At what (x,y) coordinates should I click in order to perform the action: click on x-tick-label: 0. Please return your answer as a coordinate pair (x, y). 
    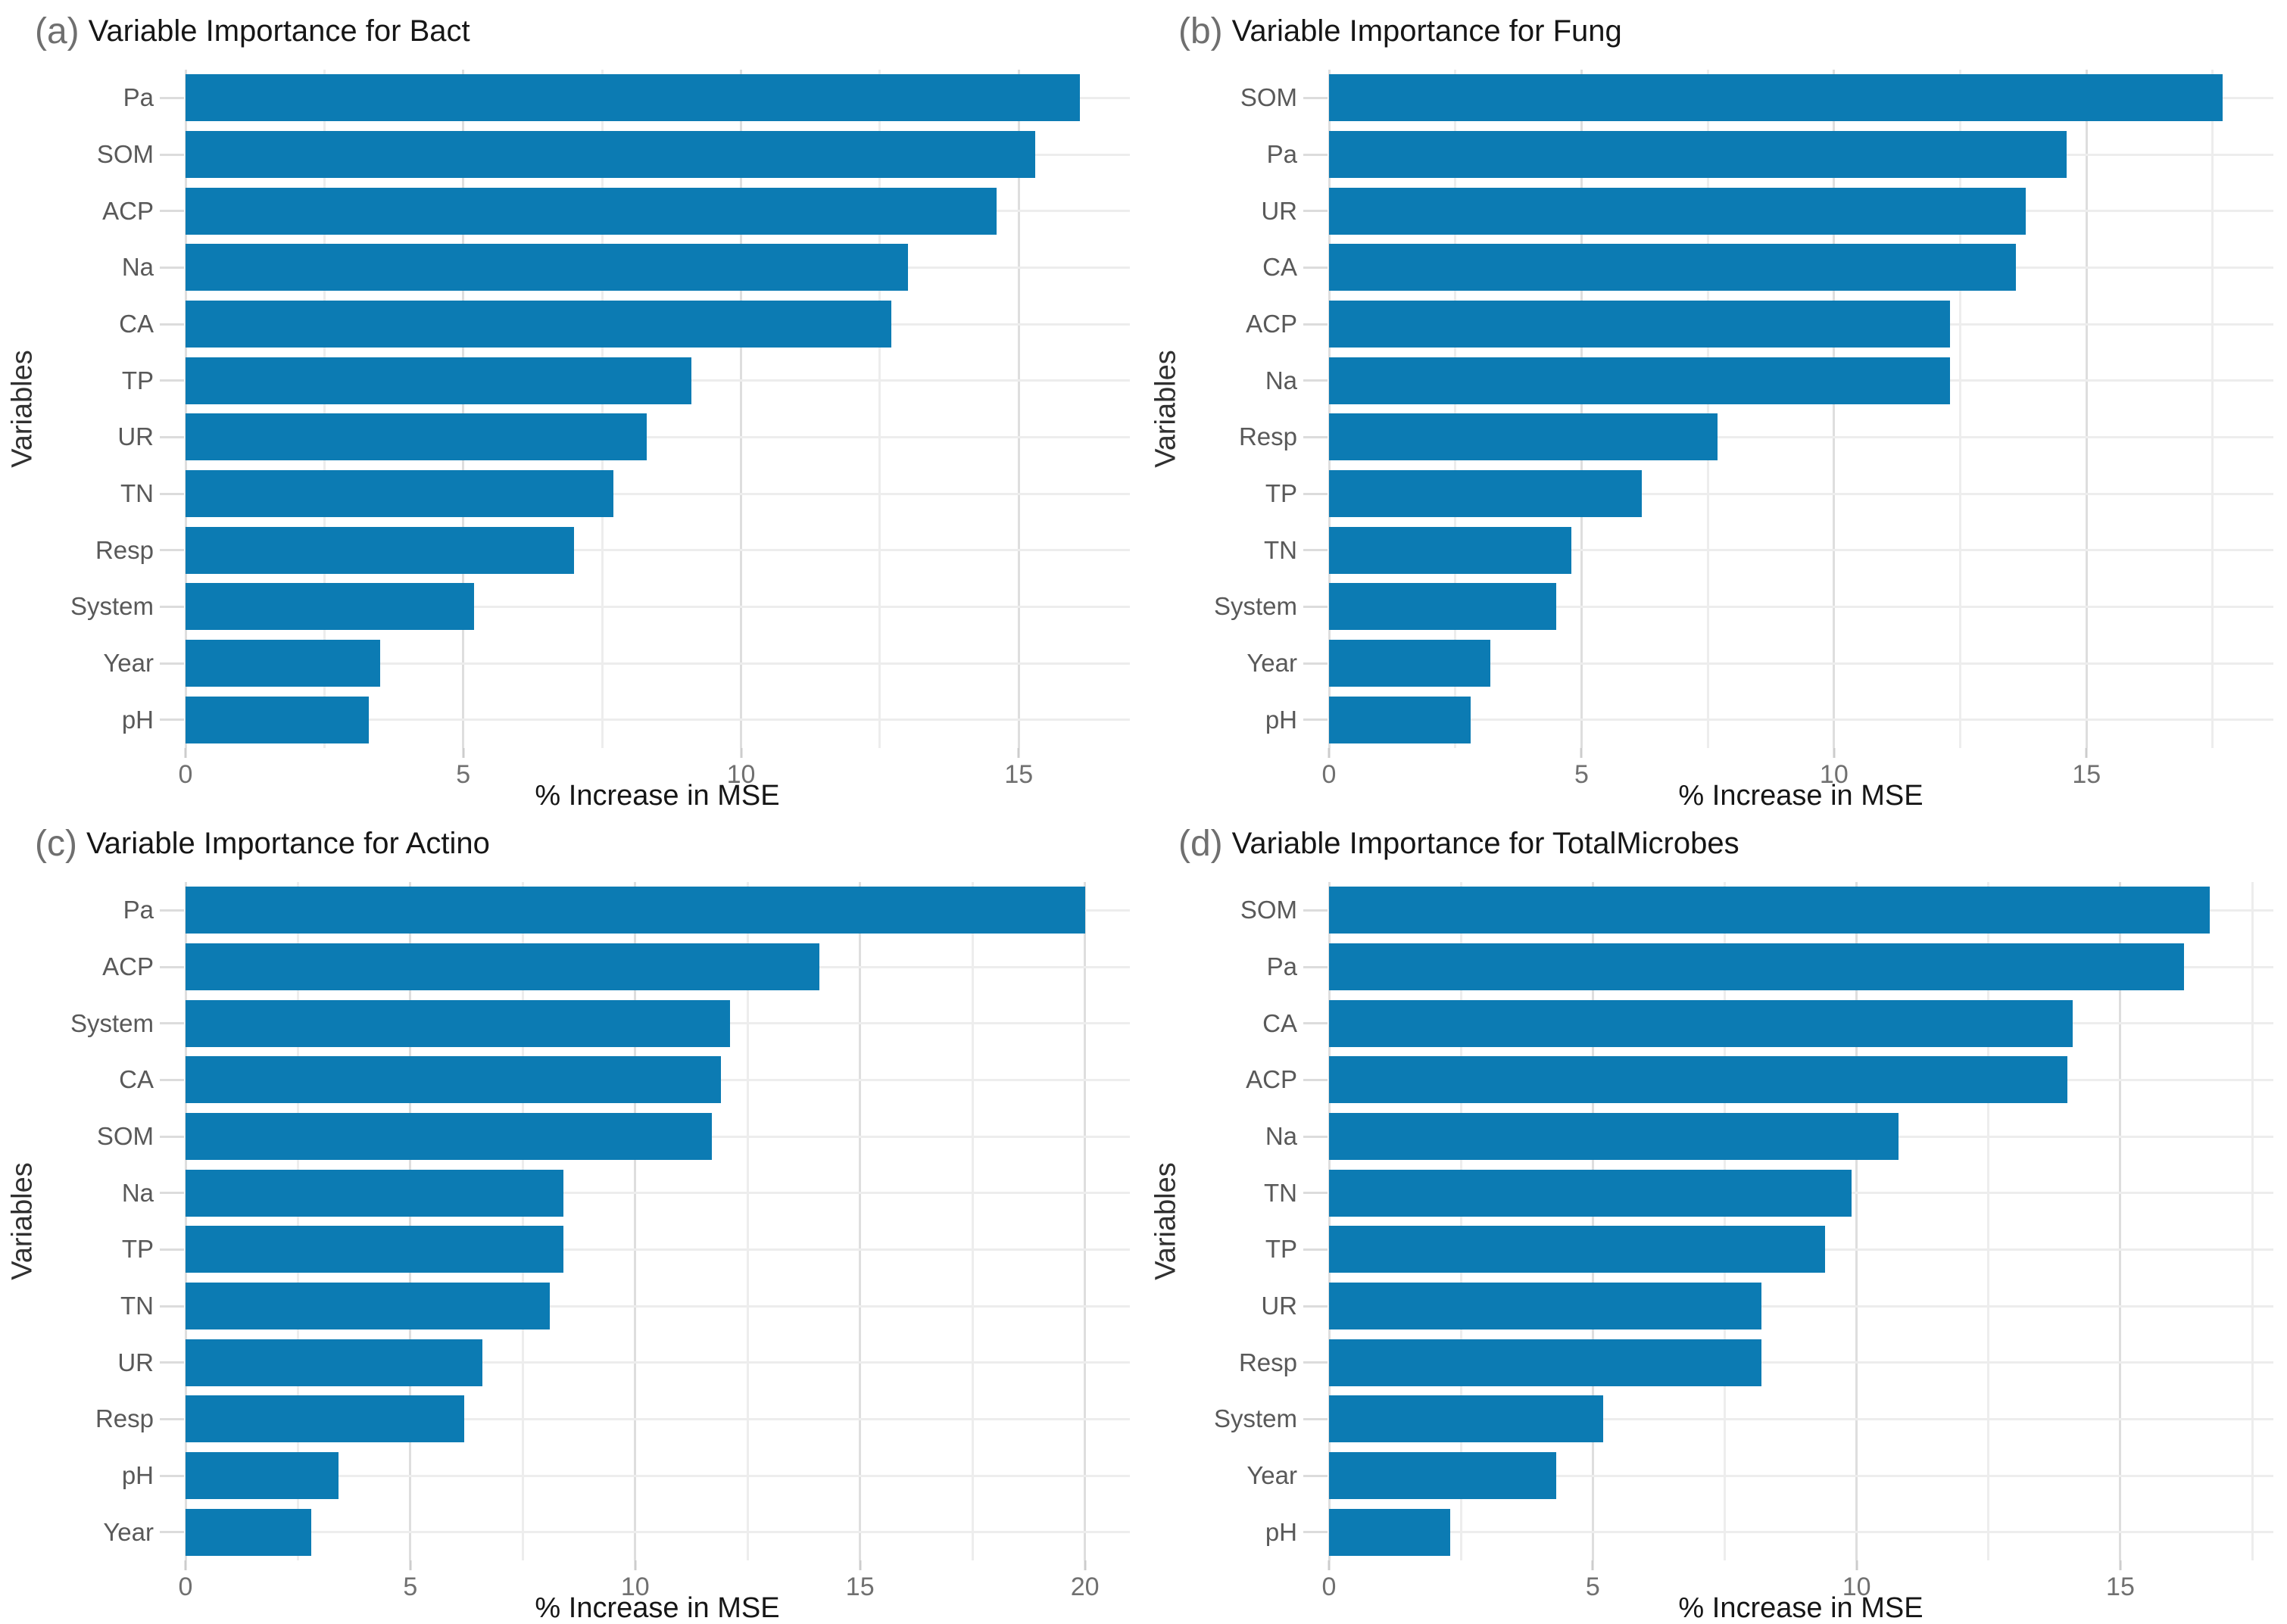
    Looking at the image, I should click on (185, 774).